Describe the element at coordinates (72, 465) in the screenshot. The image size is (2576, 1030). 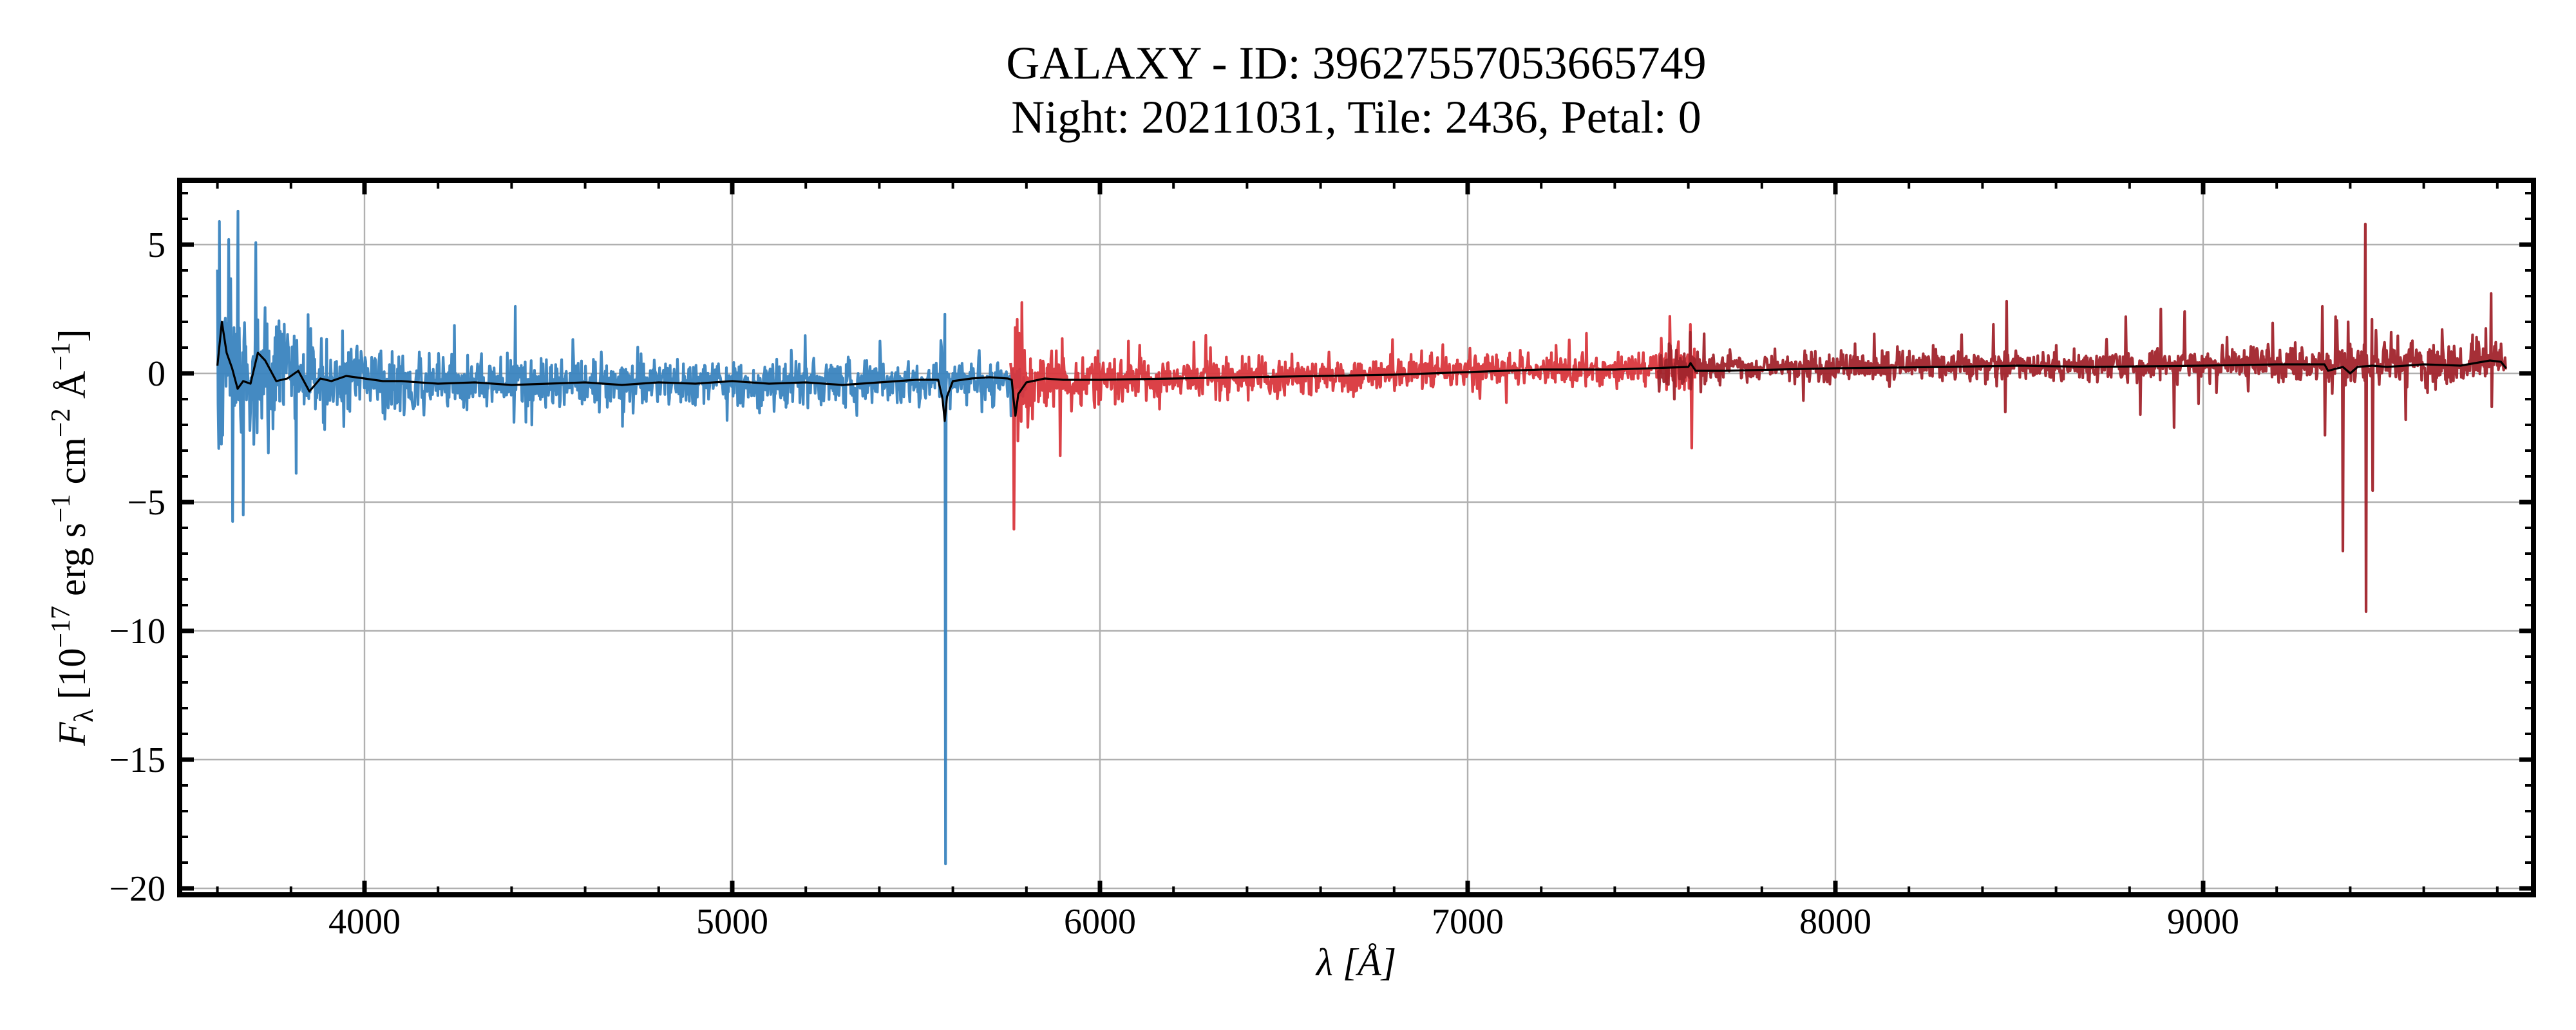
I see `y-label-cm: cm` at that location.